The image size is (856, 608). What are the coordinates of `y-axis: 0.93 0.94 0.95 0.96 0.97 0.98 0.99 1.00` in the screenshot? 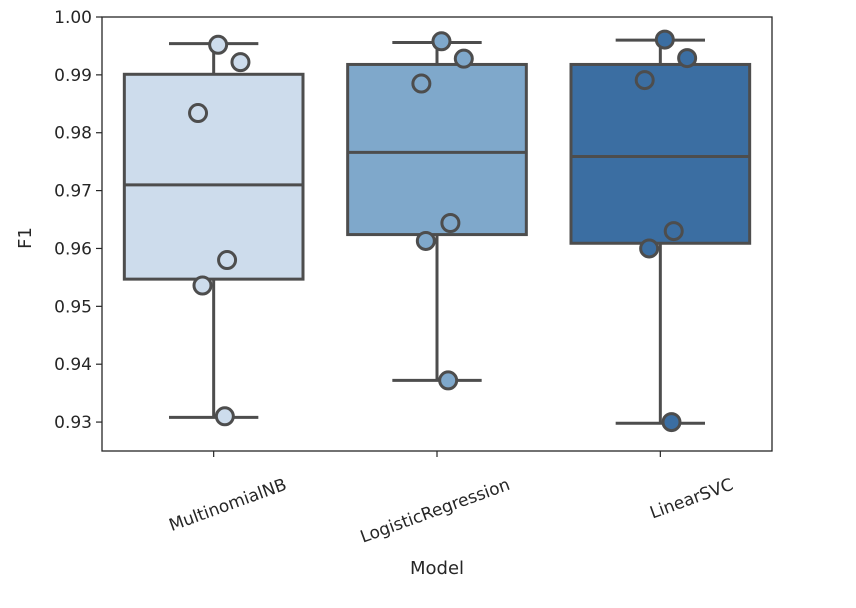 It's located at (78, 220).